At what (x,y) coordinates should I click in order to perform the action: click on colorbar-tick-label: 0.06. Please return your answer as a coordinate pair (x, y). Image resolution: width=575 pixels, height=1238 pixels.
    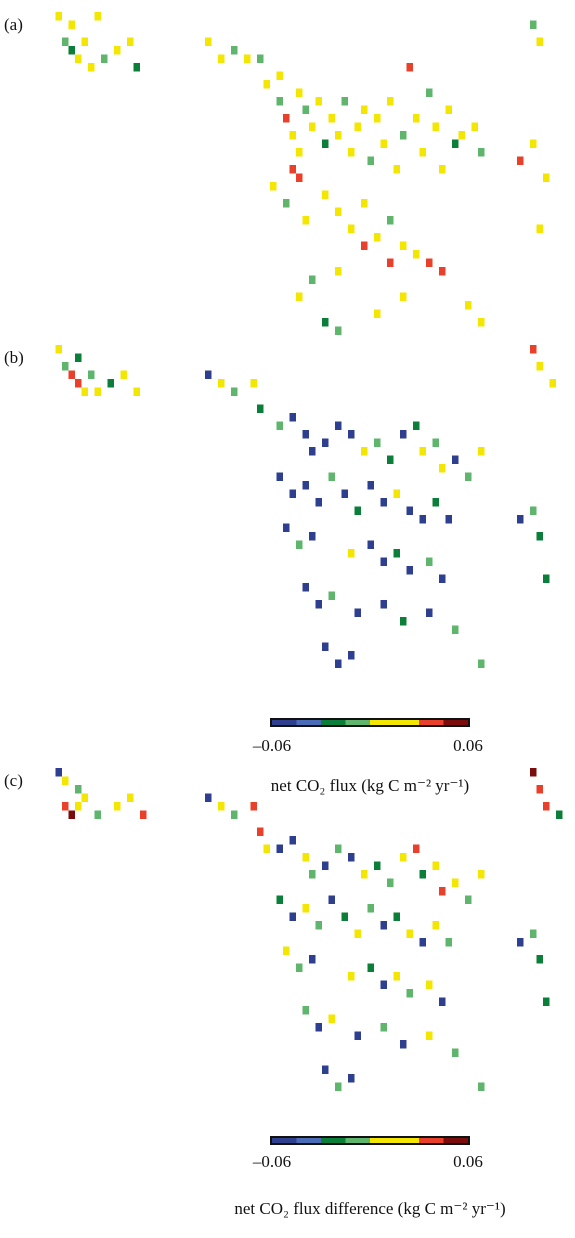
    Looking at the image, I should click on (468, 1161).